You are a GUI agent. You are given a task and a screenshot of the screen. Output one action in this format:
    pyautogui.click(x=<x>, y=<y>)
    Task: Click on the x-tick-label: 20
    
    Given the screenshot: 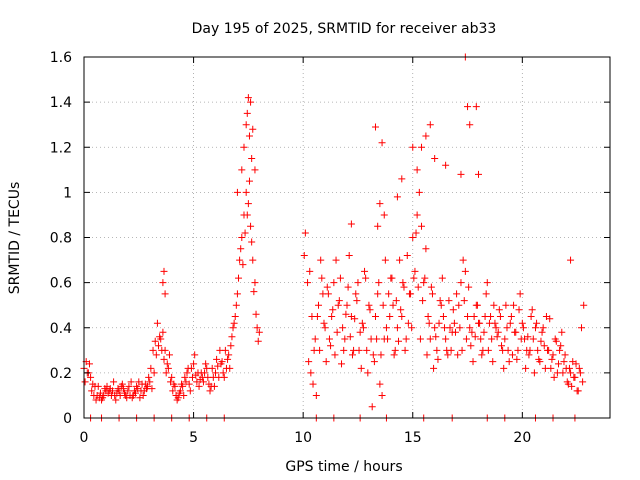 What is the action you would take?
    pyautogui.click(x=522, y=438)
    